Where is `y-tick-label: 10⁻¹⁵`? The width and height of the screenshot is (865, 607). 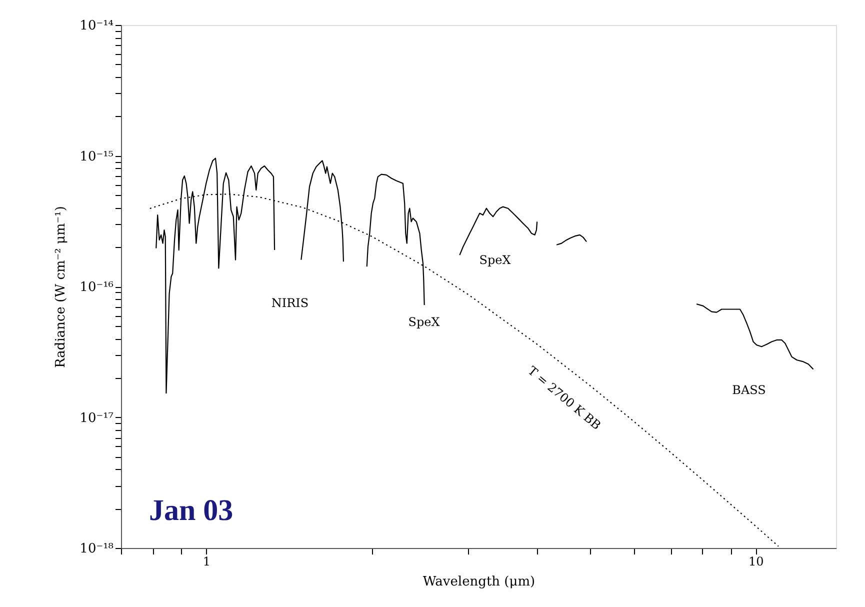 y-tick-label: 10⁻¹⁵ is located at coordinates (97, 156).